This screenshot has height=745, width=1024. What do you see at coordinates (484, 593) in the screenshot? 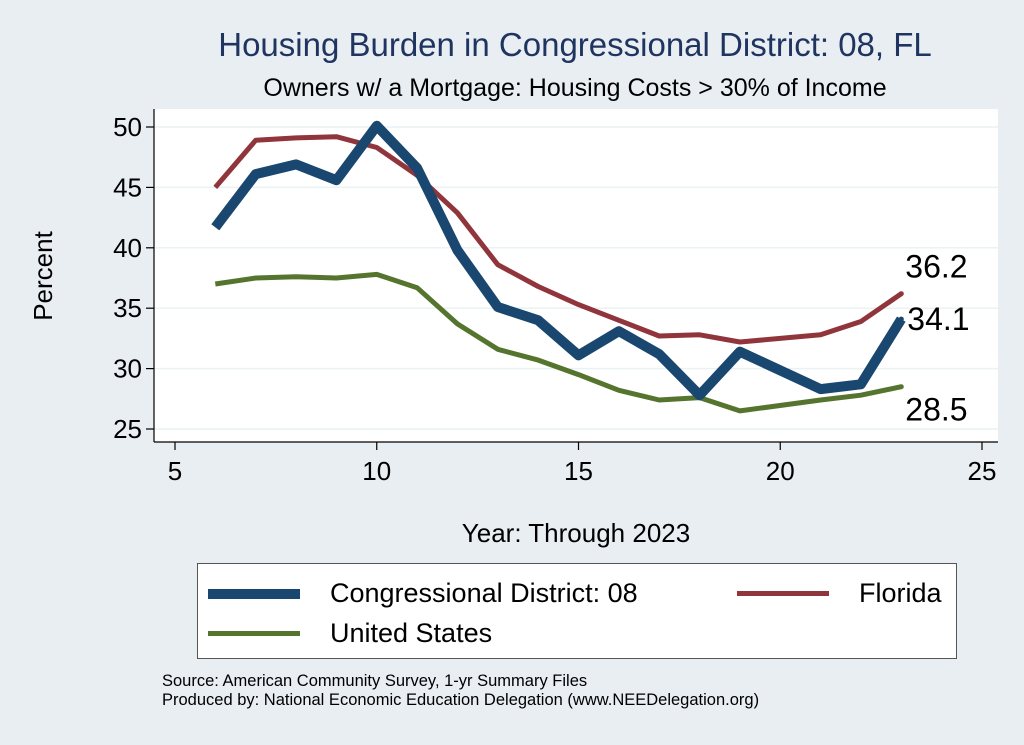
I see `legend-label-district: Congressional District: 08` at bounding box center [484, 593].